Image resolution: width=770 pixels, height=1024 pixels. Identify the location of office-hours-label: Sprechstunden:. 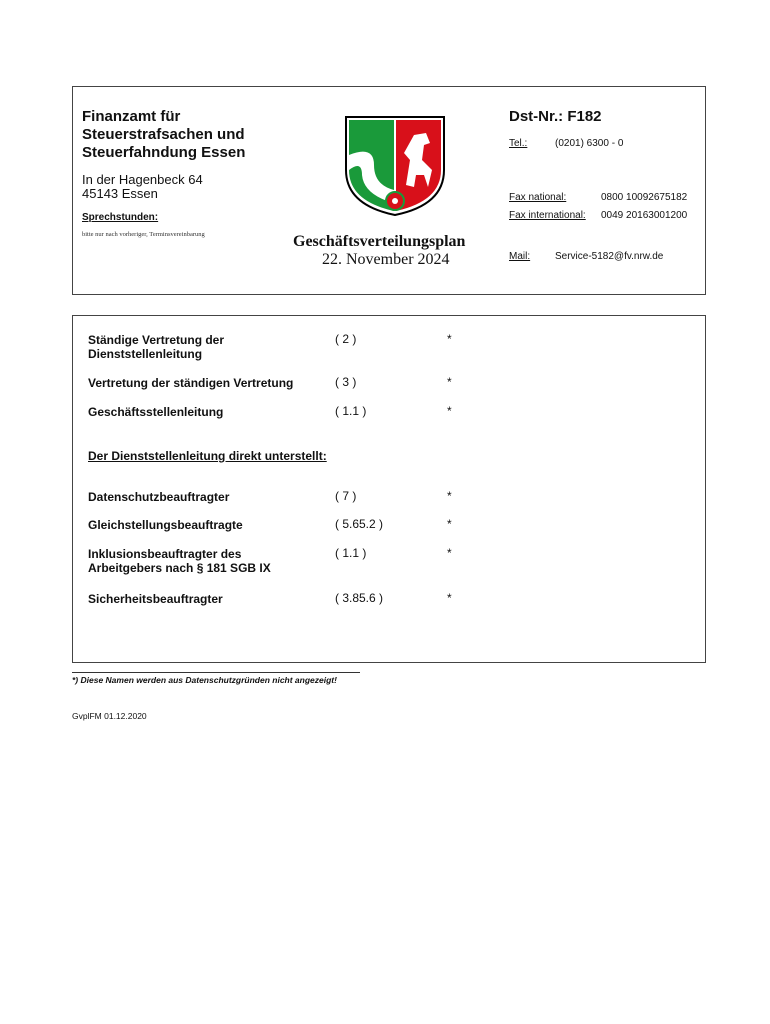
(120, 217).